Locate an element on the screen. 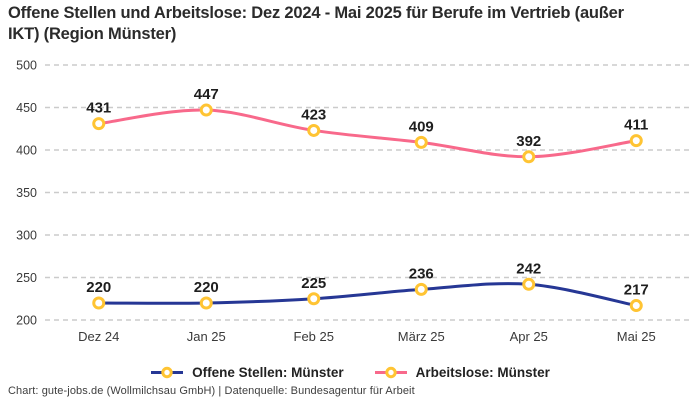 The height and width of the screenshot is (400, 700). legend-label-open-positions: Offene Stellen: Münster is located at coordinates (268, 372).